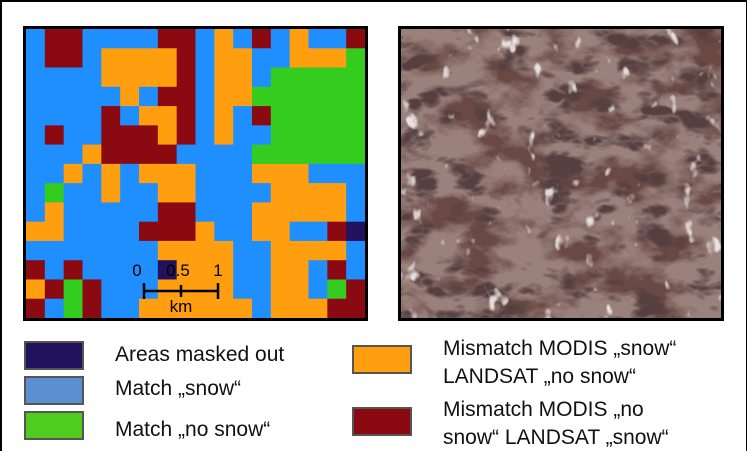  I want to click on scale-tick-1: 1, so click(217, 270).